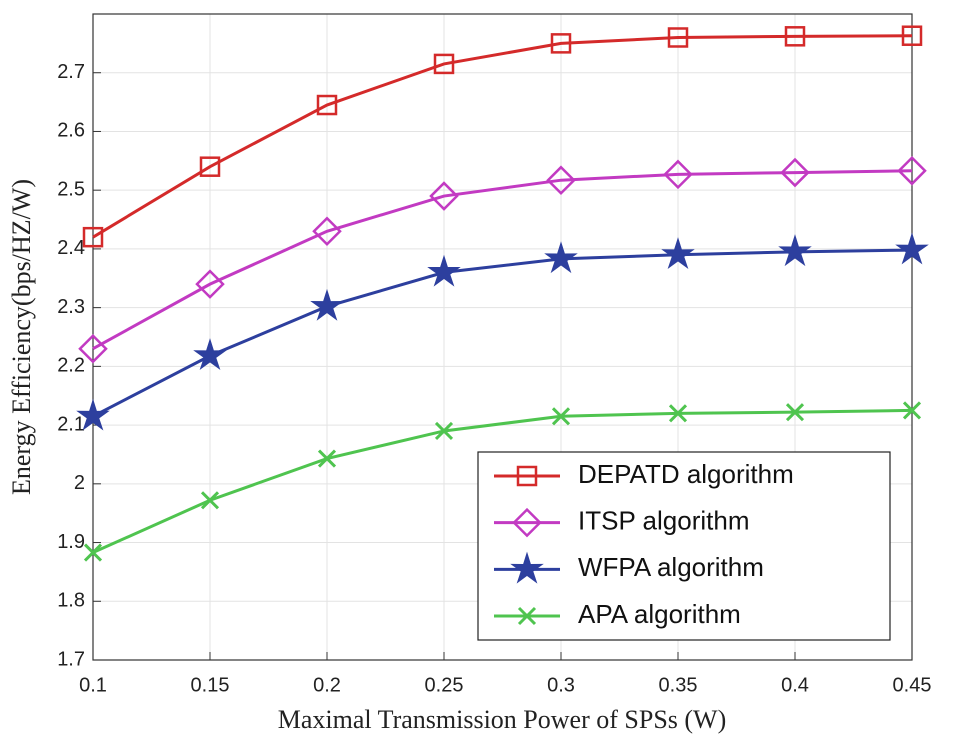 This screenshot has height=751, width=955. I want to click on x-tick-label: 0.25, so click(444, 685).